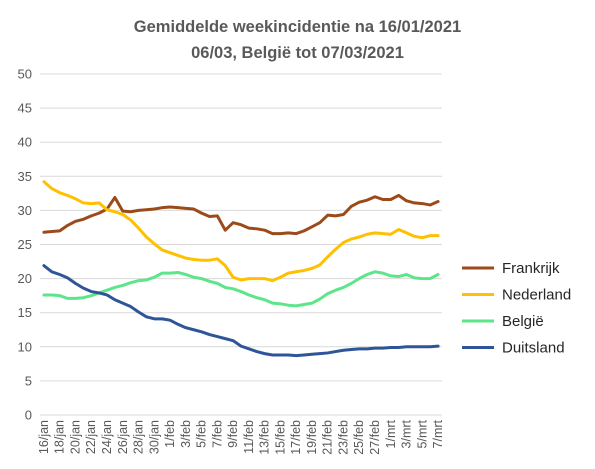 Image resolution: width=595 pixels, height=469 pixels. I want to click on chart-title-line-1: Gemiddelde weekincidentie na 16/01/2021, so click(297, 27).